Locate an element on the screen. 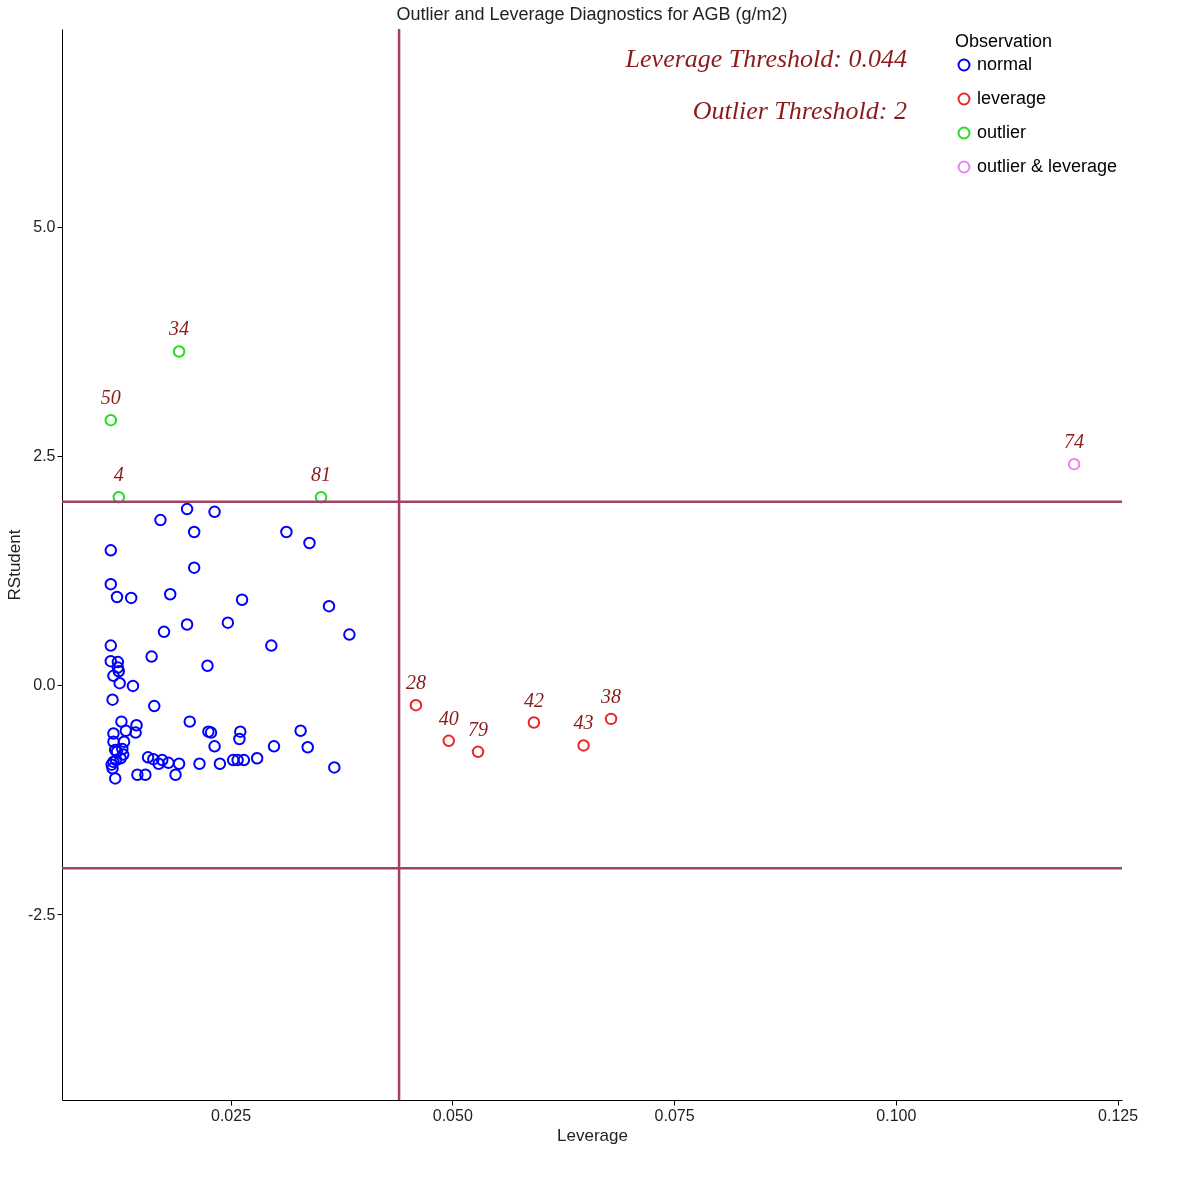 The height and width of the screenshot is (1182, 1192). annotation: 4 is located at coordinates (118, 474).